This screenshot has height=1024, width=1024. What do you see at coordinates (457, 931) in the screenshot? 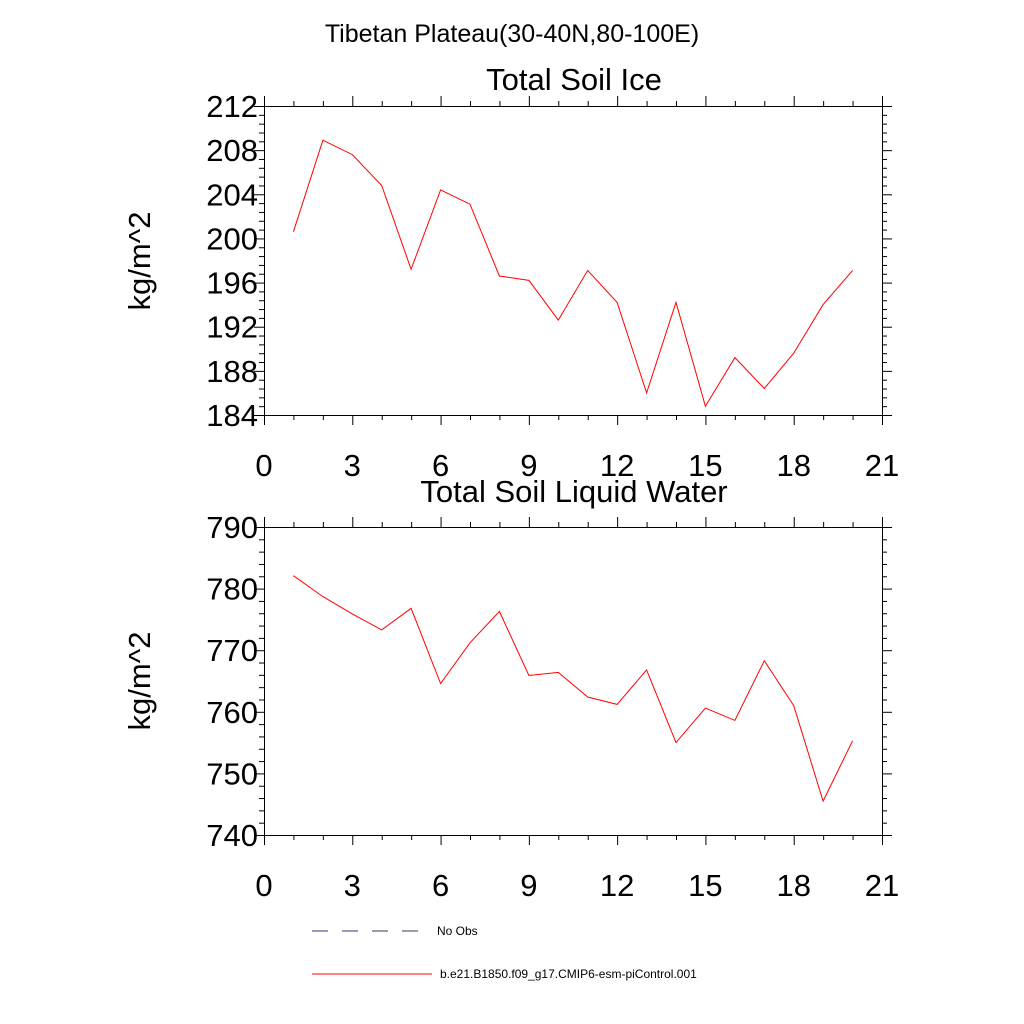
I see `legend-label-no-obs: No Obs` at bounding box center [457, 931].